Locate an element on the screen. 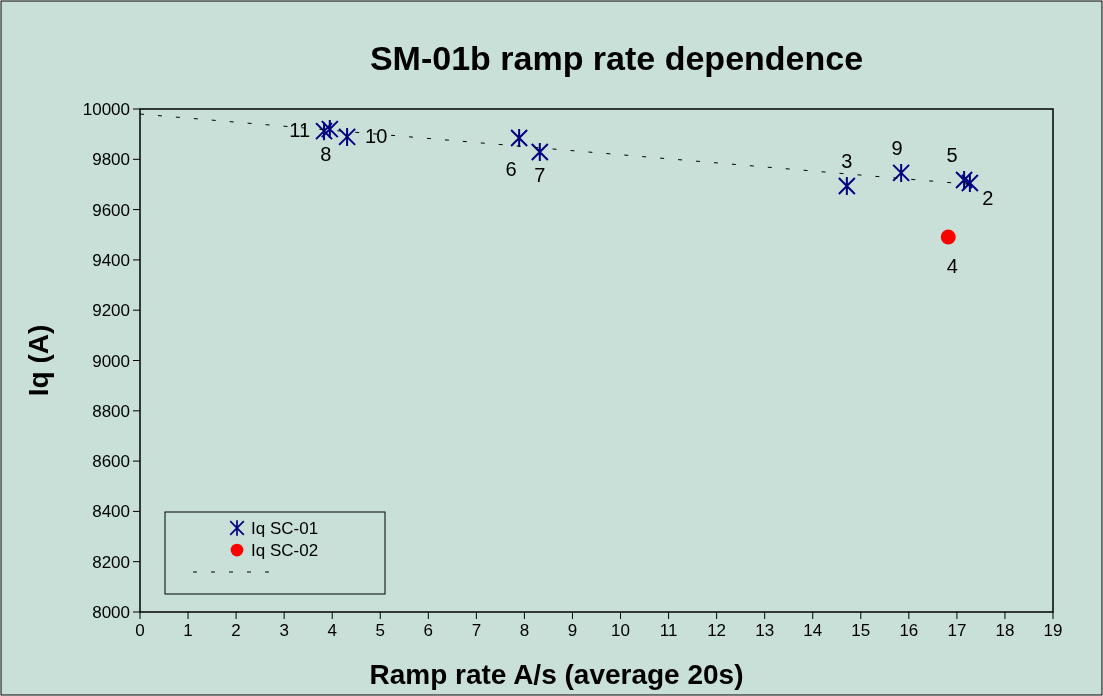  x-tick-label: 16 is located at coordinates (909, 630).